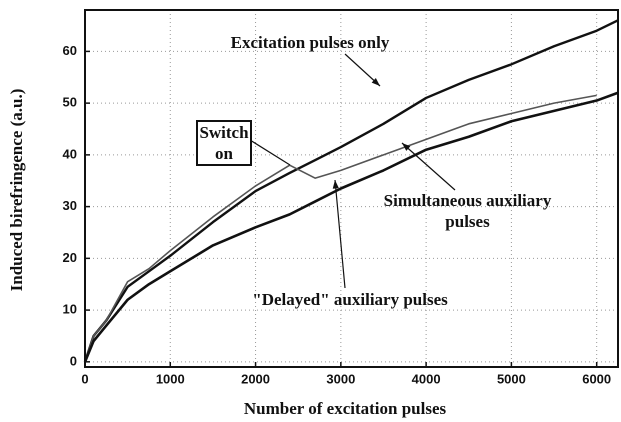  I want to click on x-tick-label: 1000, so click(170, 378).